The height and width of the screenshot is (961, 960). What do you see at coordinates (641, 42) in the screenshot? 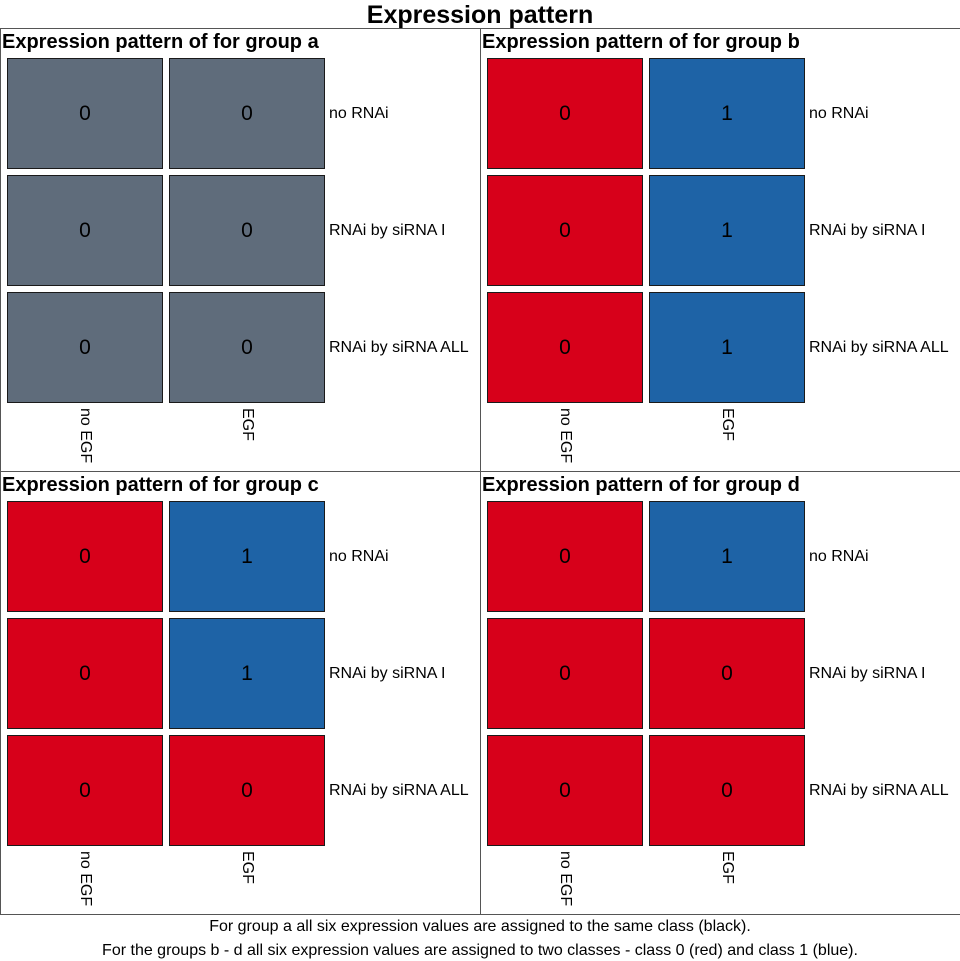
I see `panel-title: Expression pattern of for group b` at bounding box center [641, 42].